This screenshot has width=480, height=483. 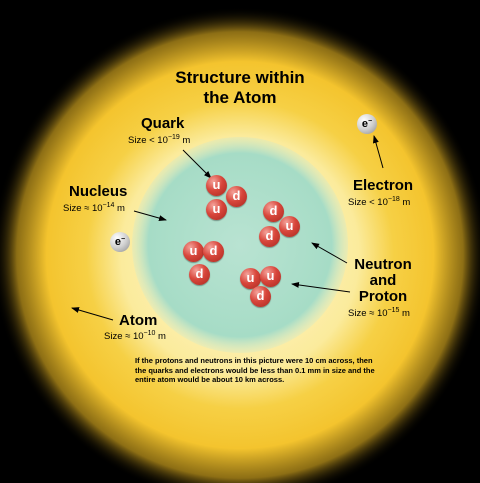 I want to click on diagram-title: Structure within the Atom, so click(x=240, y=88).